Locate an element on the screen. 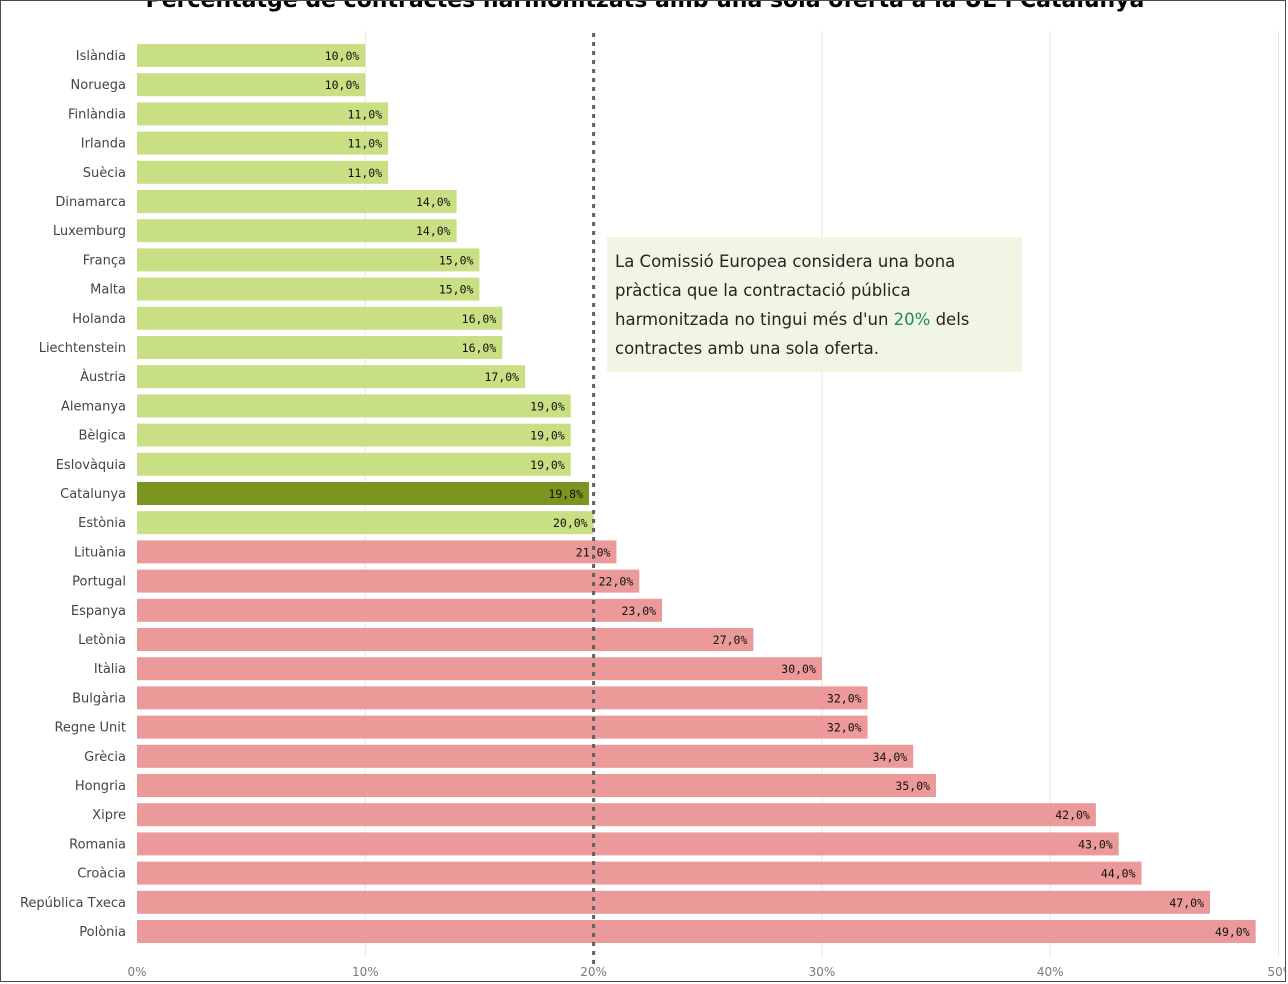  bar-regne-unit is located at coordinates (502, 727).